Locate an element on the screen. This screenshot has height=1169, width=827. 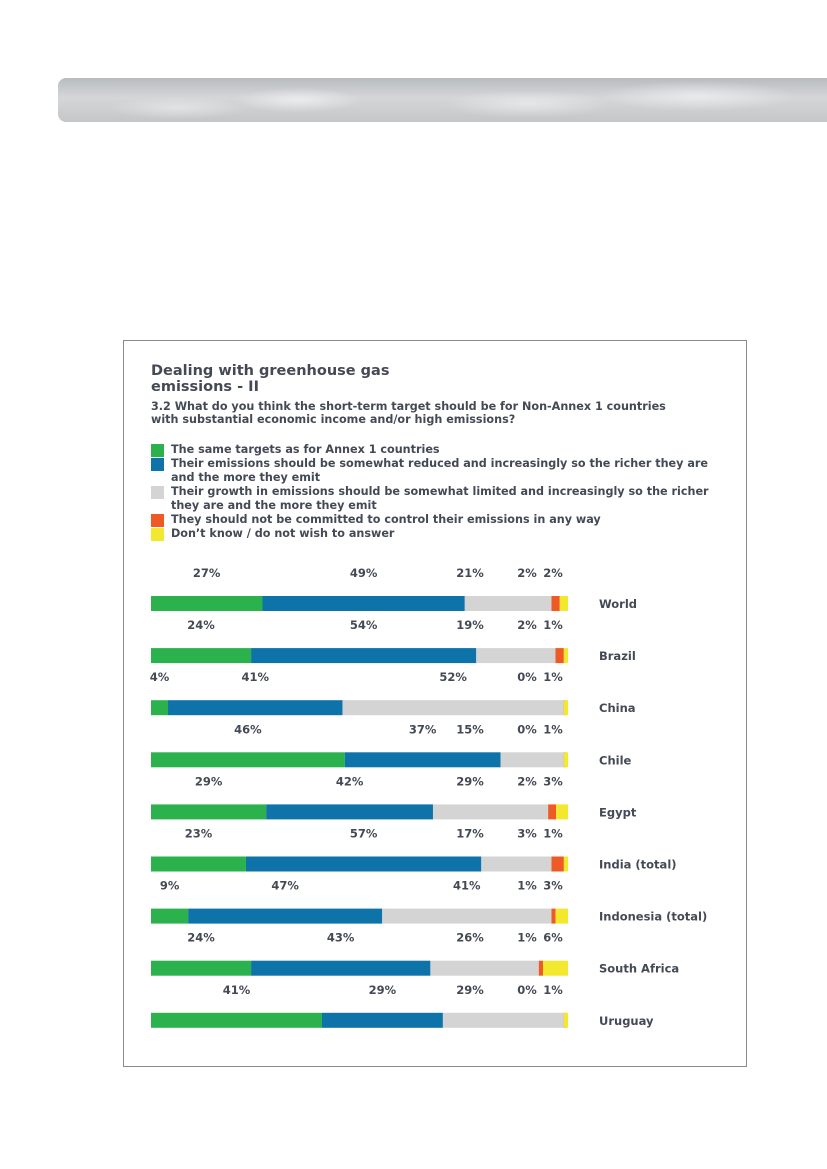
chart-title-line-2: emissions - II is located at coordinates (205, 387).